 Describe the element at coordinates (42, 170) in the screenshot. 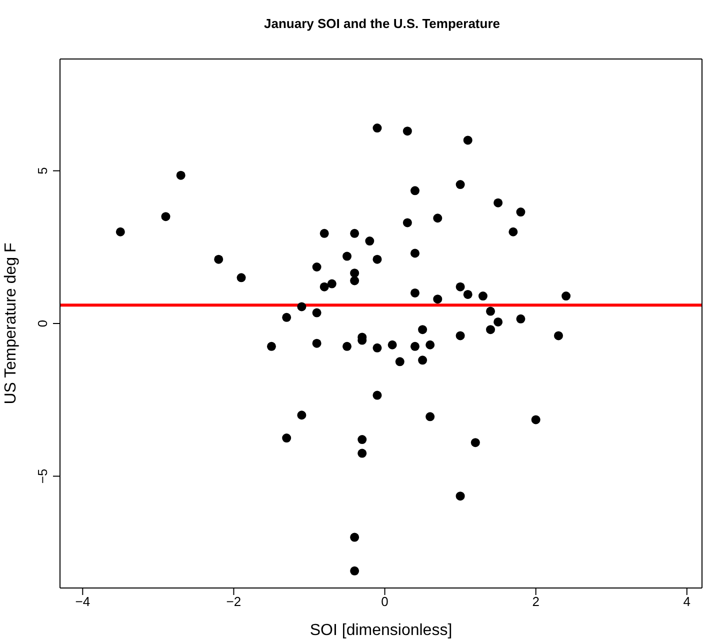

I see `y-tick-label: 5` at that location.